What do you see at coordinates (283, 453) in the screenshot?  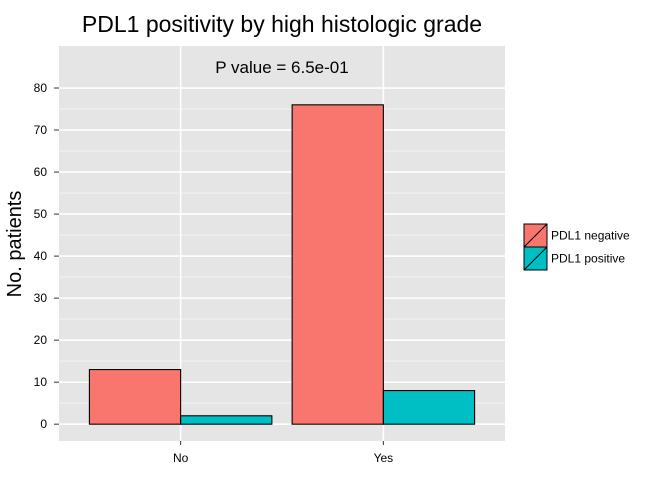 I see `x-axis-ticks: No Yes` at bounding box center [283, 453].